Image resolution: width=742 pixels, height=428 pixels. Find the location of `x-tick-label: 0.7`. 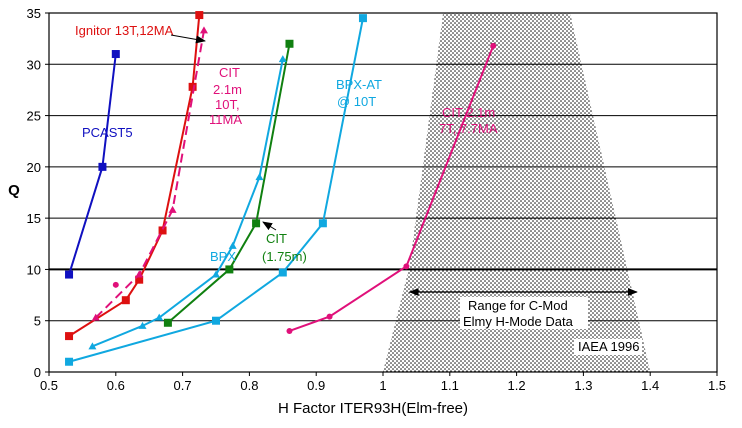

x-tick-label: 0.7 is located at coordinates (183, 385).